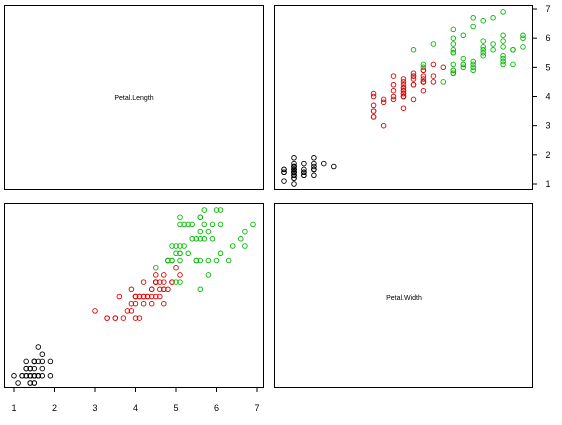 This screenshot has height=425, width=562. I want to click on right-axis-tick-label: 4, so click(547, 97).